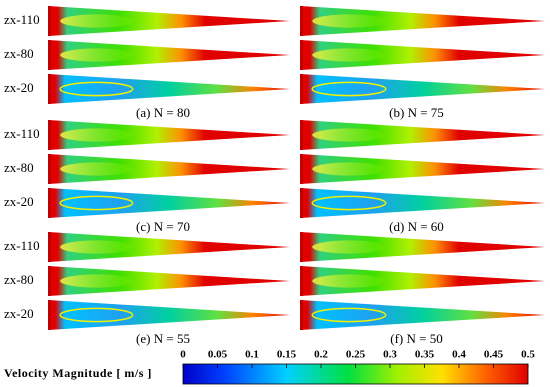 This screenshot has height=387, width=550. What do you see at coordinates (78, 373) in the screenshot?
I see `colorbar-title: Velocity Magnitude [ m/s ]` at bounding box center [78, 373].